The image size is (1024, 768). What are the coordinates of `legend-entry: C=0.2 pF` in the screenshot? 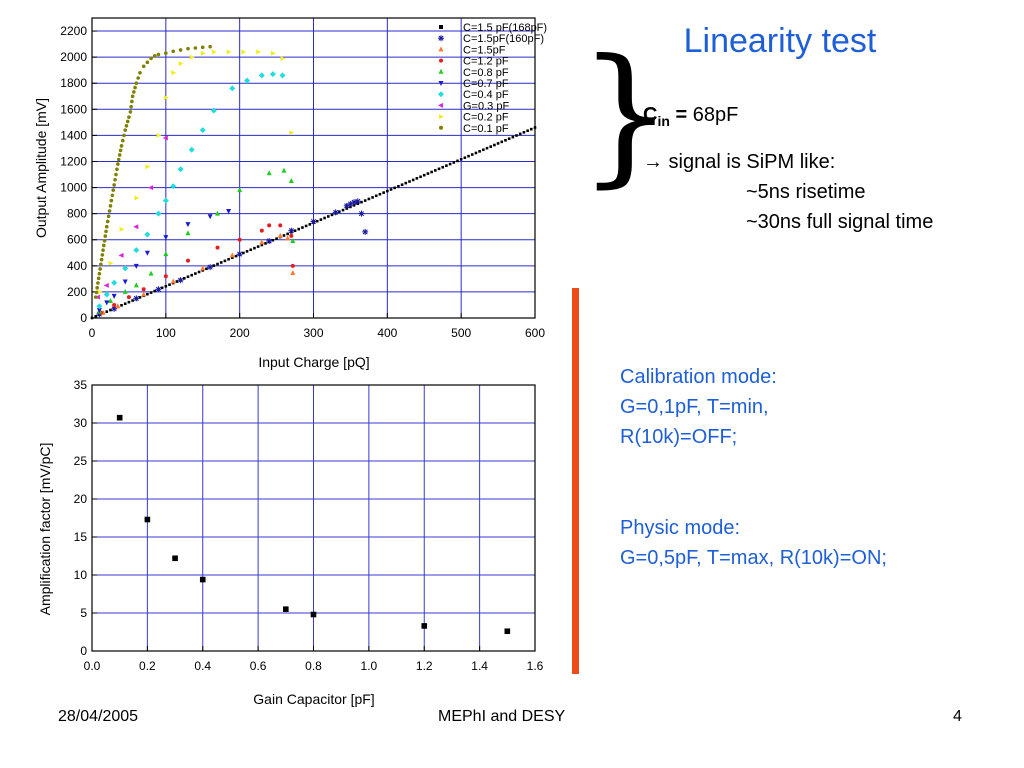 It's located at (486, 118).